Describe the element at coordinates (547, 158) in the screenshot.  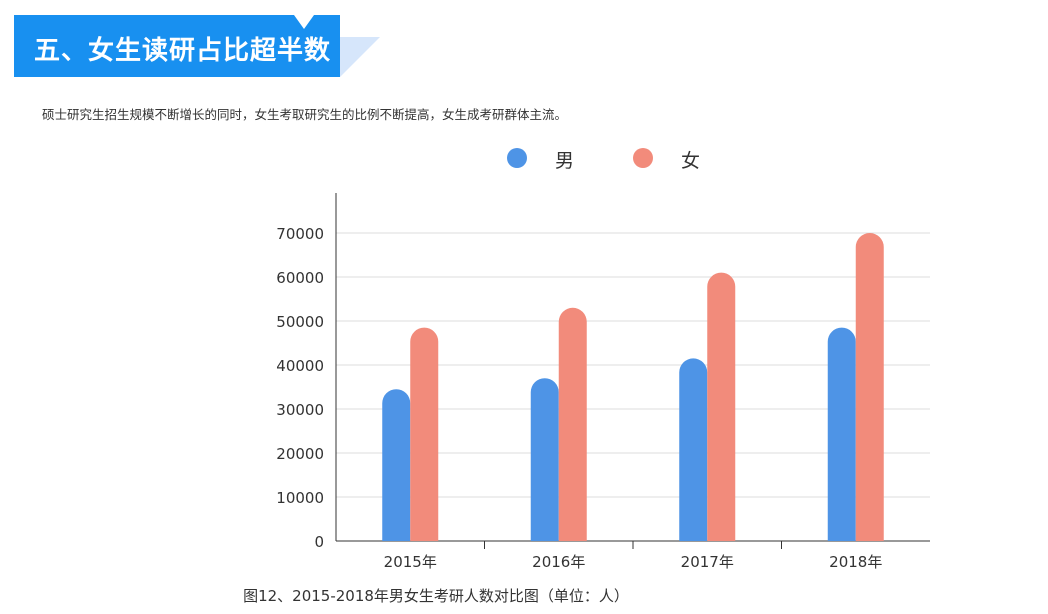
I see `legend-item-male: 男` at that location.